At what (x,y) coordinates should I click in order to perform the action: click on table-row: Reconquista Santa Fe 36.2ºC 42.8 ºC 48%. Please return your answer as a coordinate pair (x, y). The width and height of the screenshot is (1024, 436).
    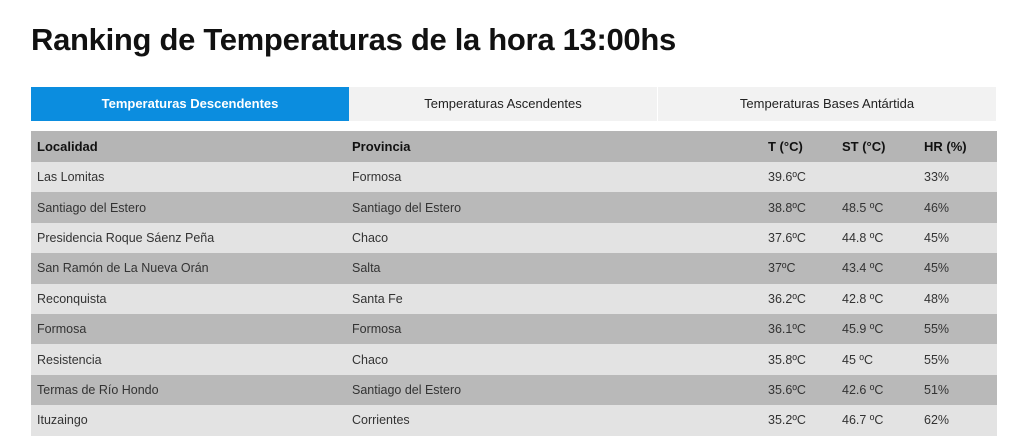
    Looking at the image, I should click on (514, 298).